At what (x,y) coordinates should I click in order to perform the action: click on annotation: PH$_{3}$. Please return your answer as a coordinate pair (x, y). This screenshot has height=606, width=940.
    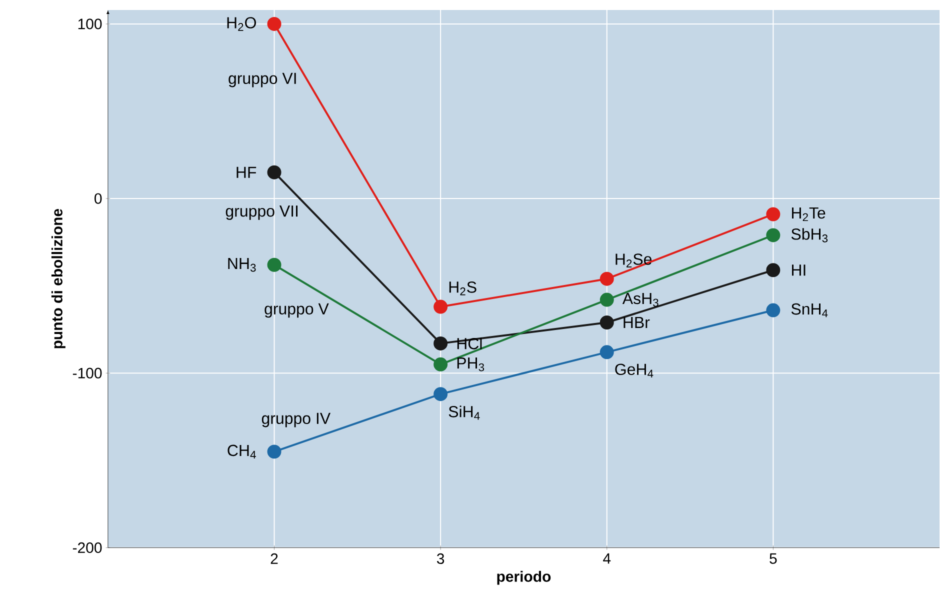
    Looking at the image, I should click on (470, 365).